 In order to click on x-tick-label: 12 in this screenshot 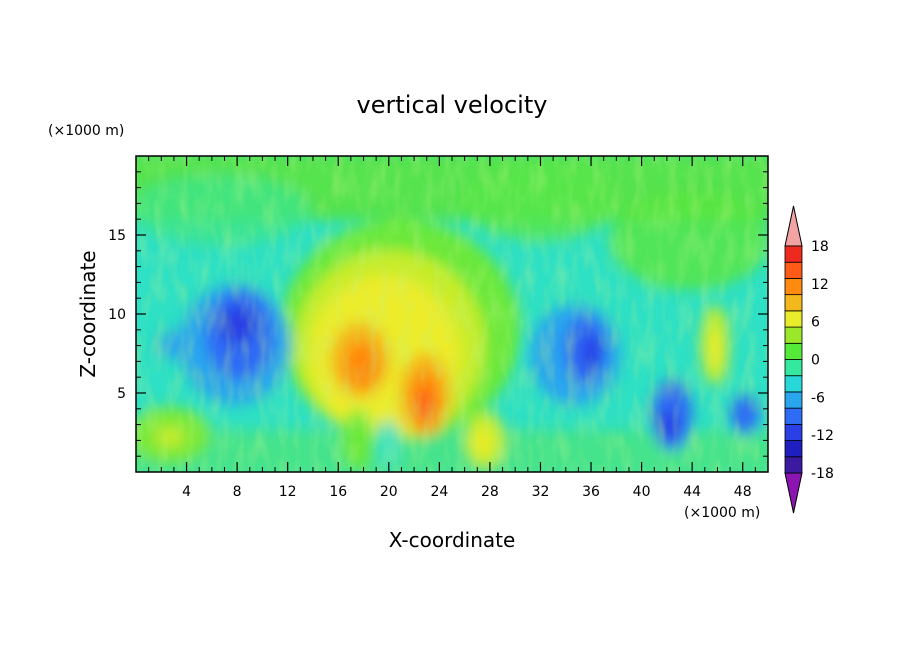, I will do `click(288, 492)`.